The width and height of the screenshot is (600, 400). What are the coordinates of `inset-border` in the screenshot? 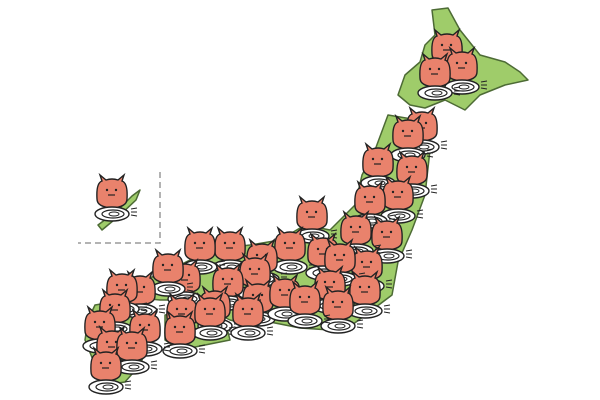 It's located at (119, 208).